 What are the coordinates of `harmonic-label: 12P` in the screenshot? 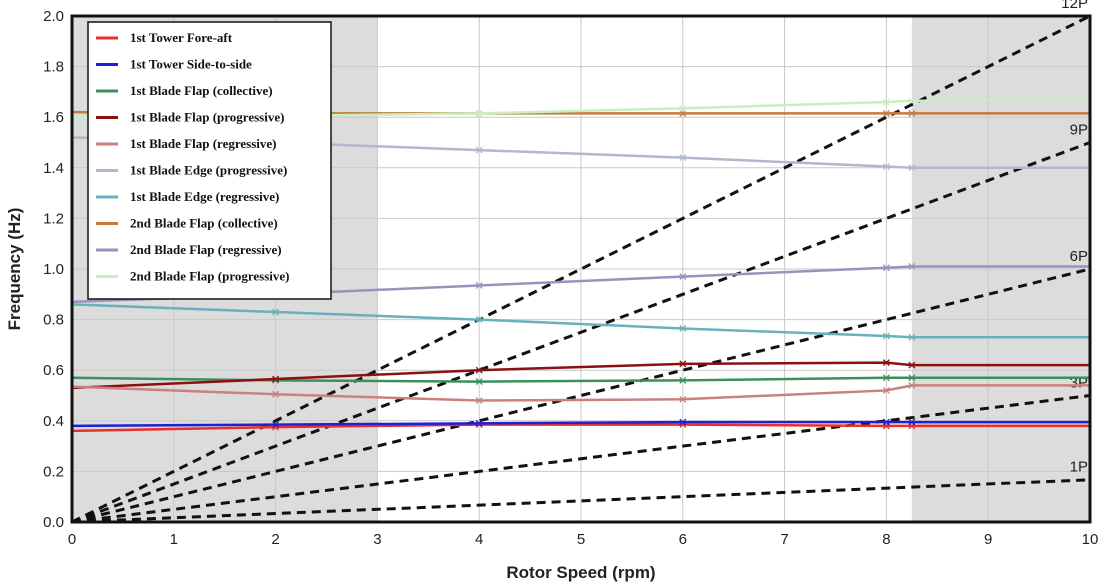 It's located at (1074, 6).